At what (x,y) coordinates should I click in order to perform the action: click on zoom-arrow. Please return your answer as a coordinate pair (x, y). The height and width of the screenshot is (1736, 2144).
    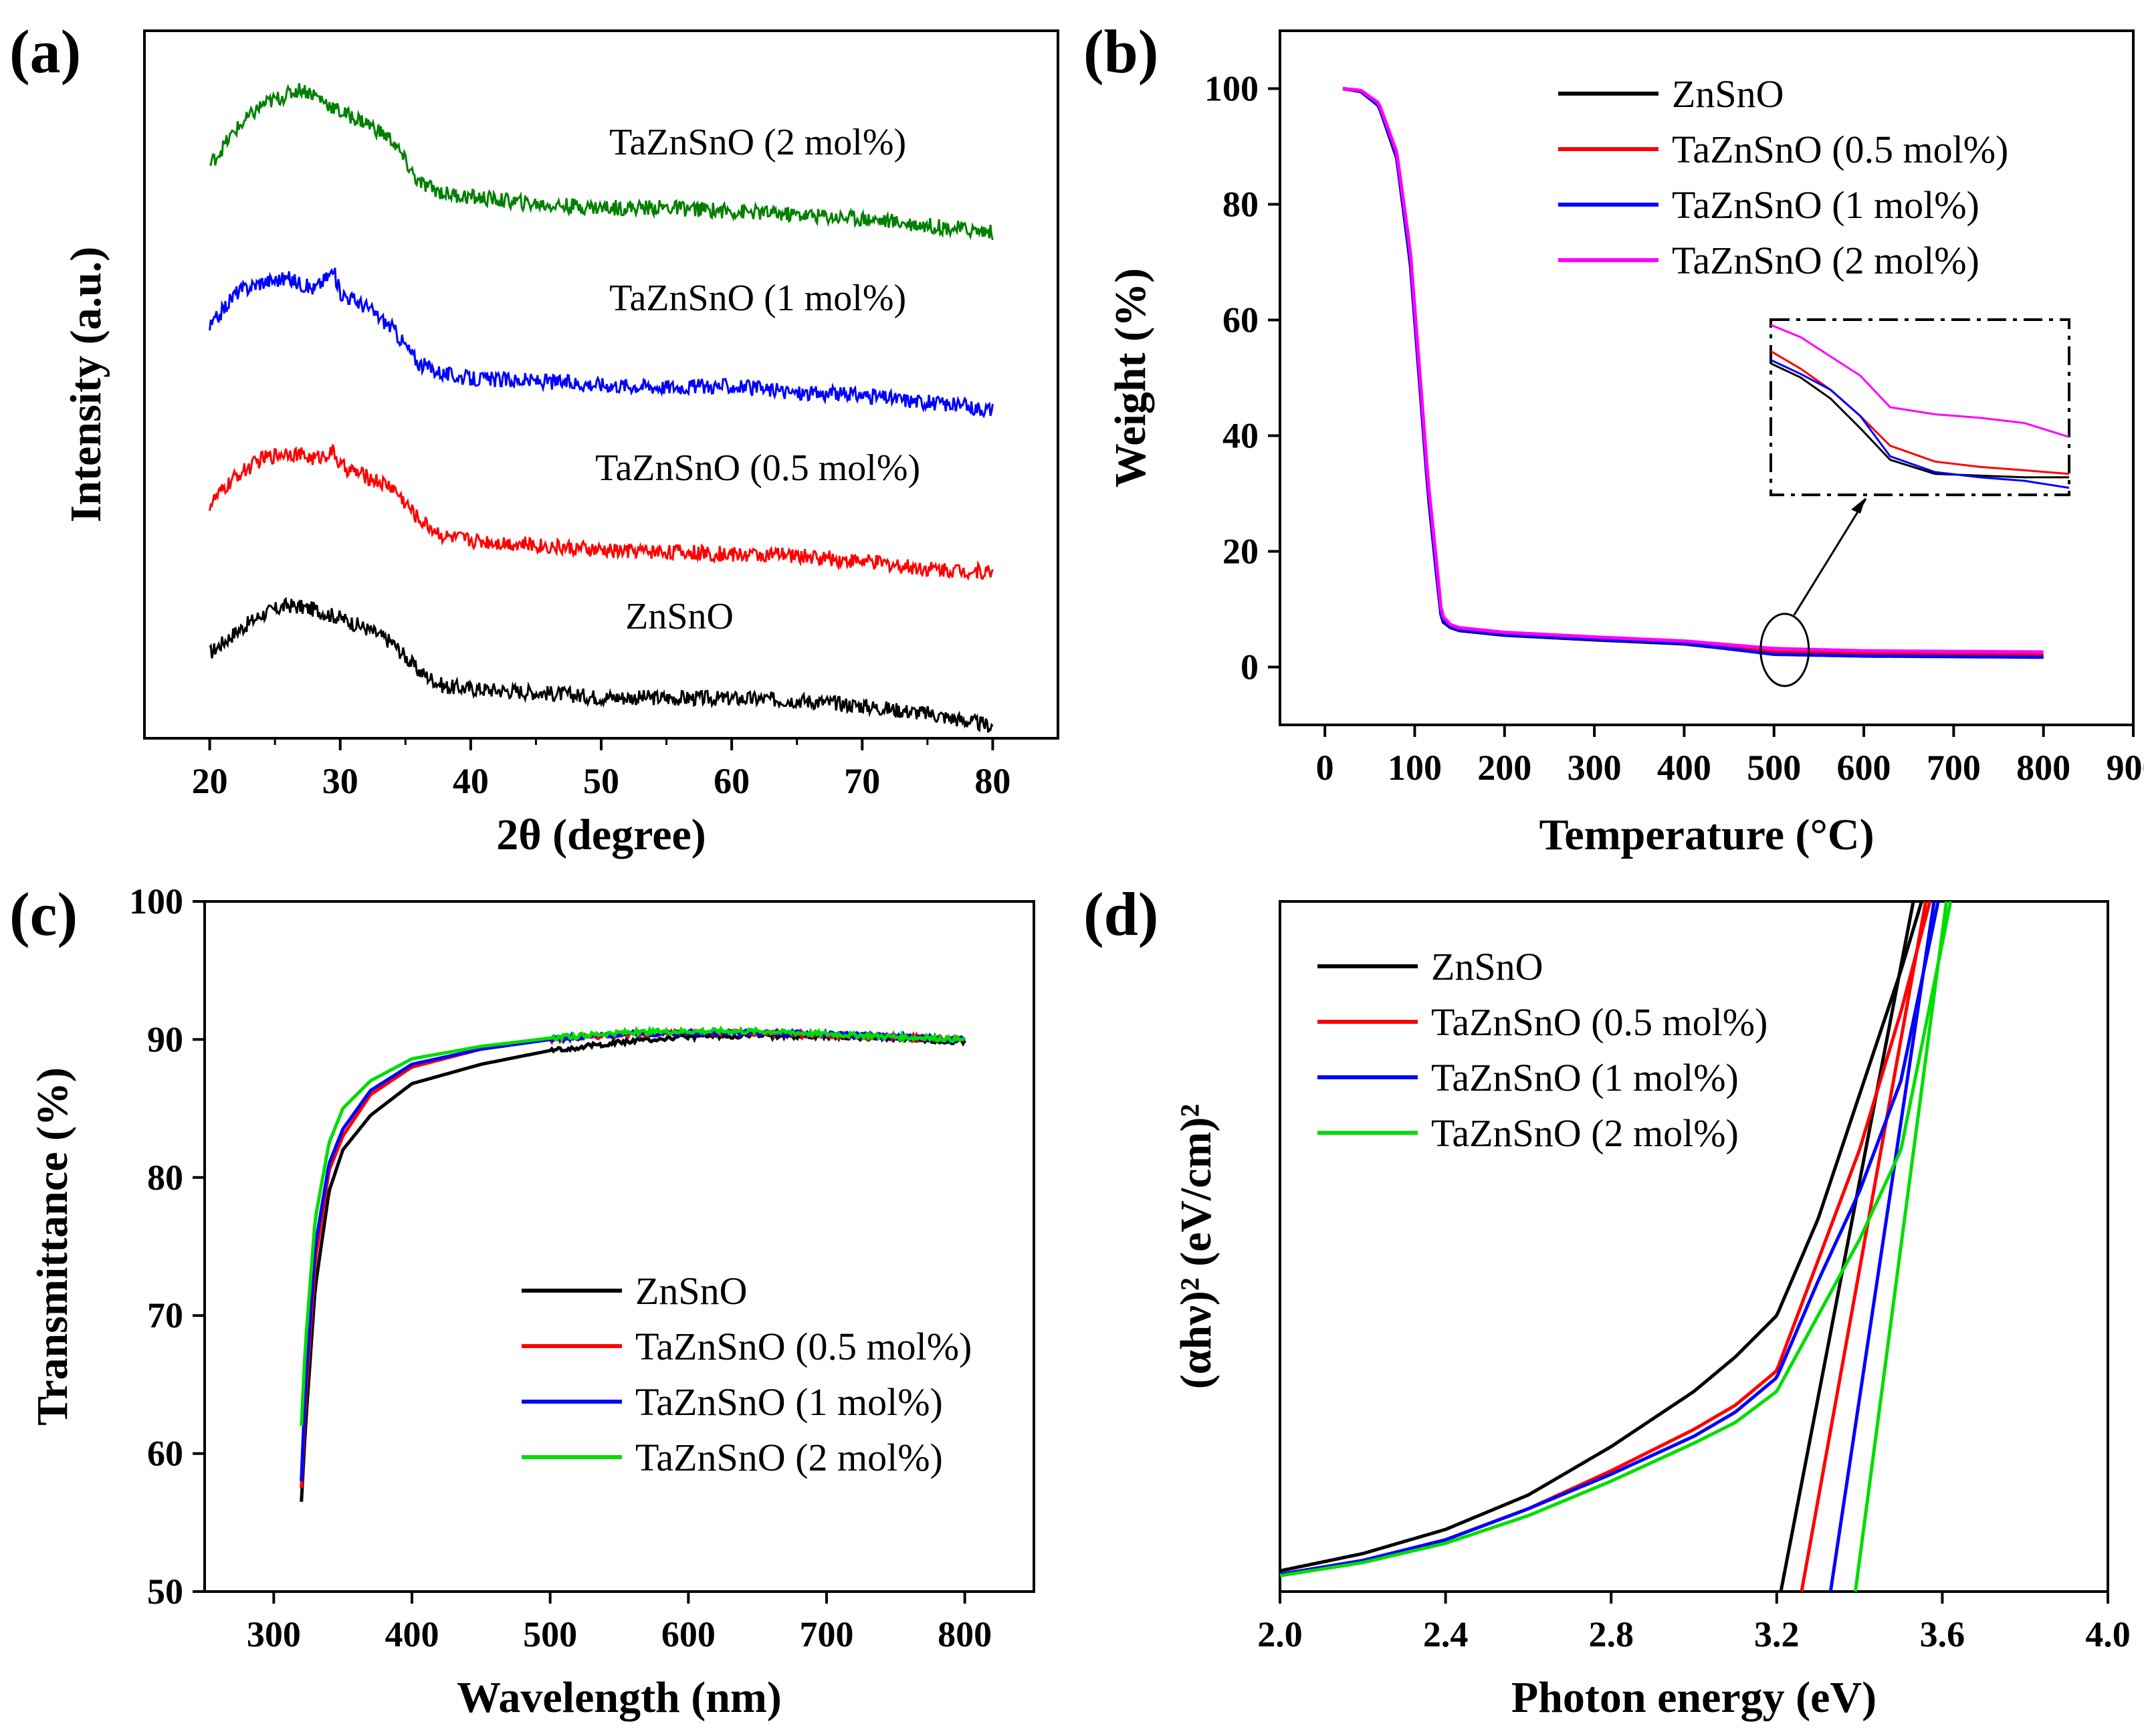
    Looking at the image, I should click on (1830, 557).